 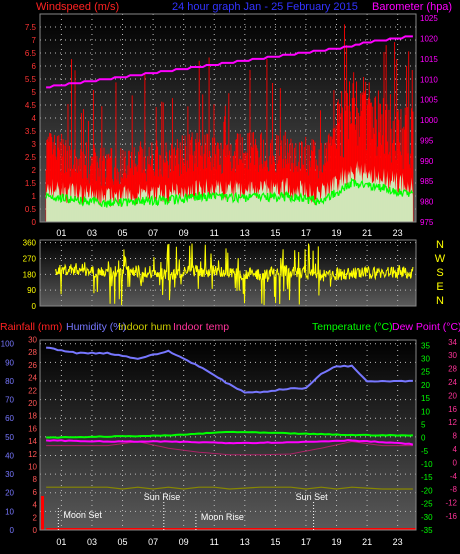 I want to click on x-tick-label: 01, so click(x=61, y=542).